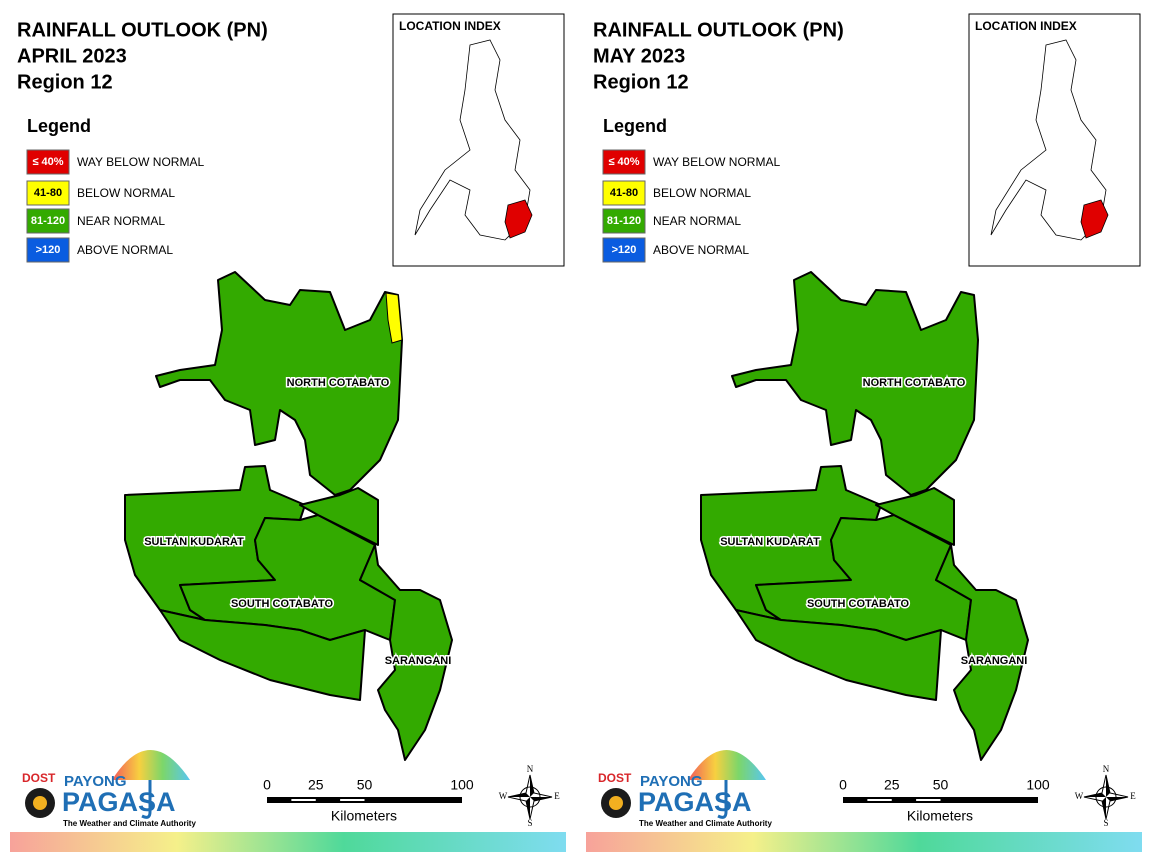 The image size is (1152, 864). Describe the element at coordinates (394, 318) in the screenshot. I see `below-normal-area` at that location.